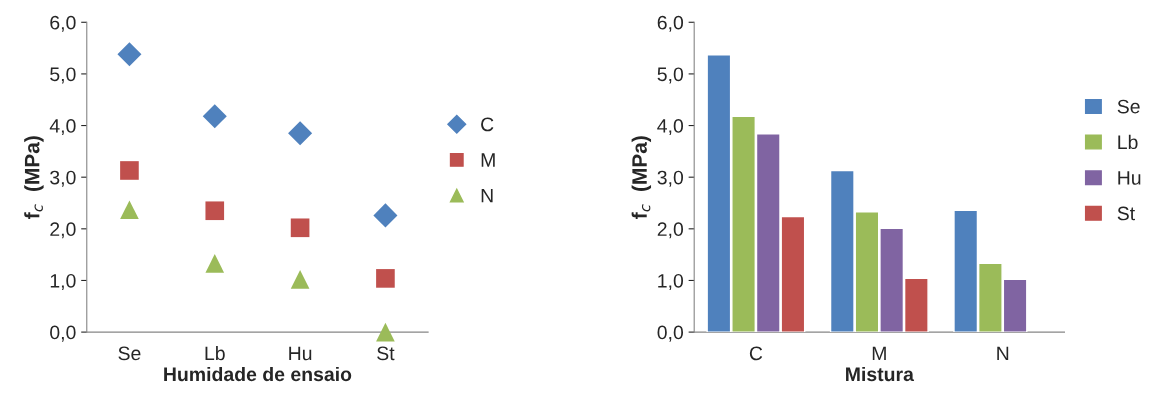  Describe the element at coordinates (215, 353) in the screenshot. I see `x-tick-label: Lb` at that location.